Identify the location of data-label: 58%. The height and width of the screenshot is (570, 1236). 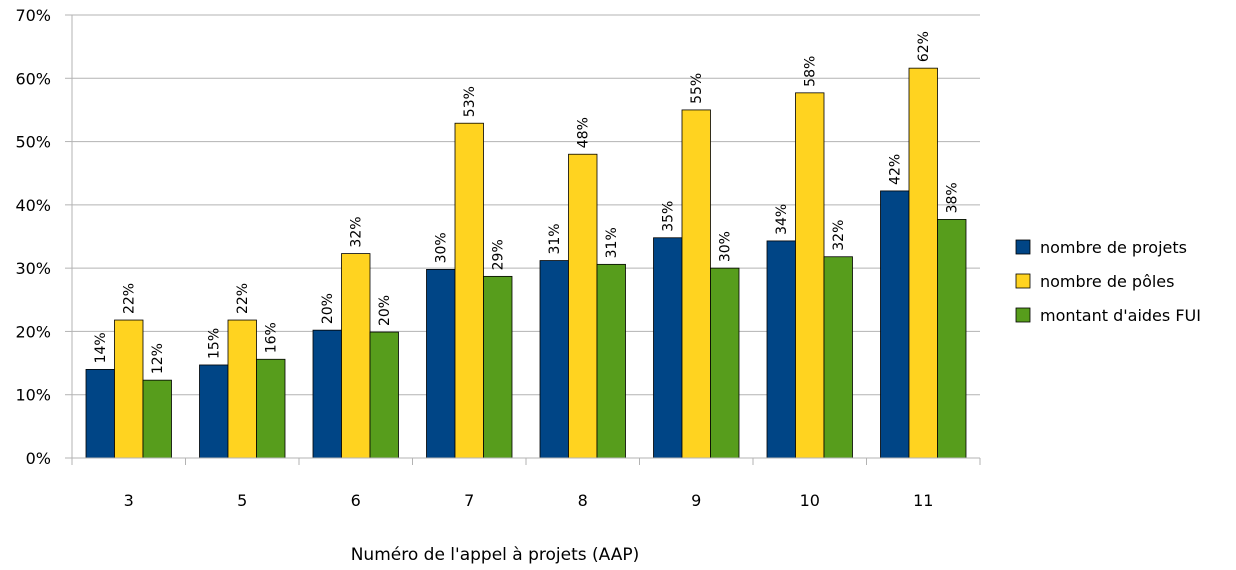
(811, 71).